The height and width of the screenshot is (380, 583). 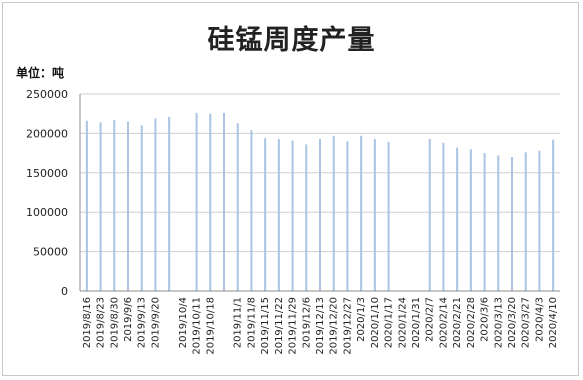 I want to click on x-tick-label: 2020/1/3, so click(x=361, y=319).